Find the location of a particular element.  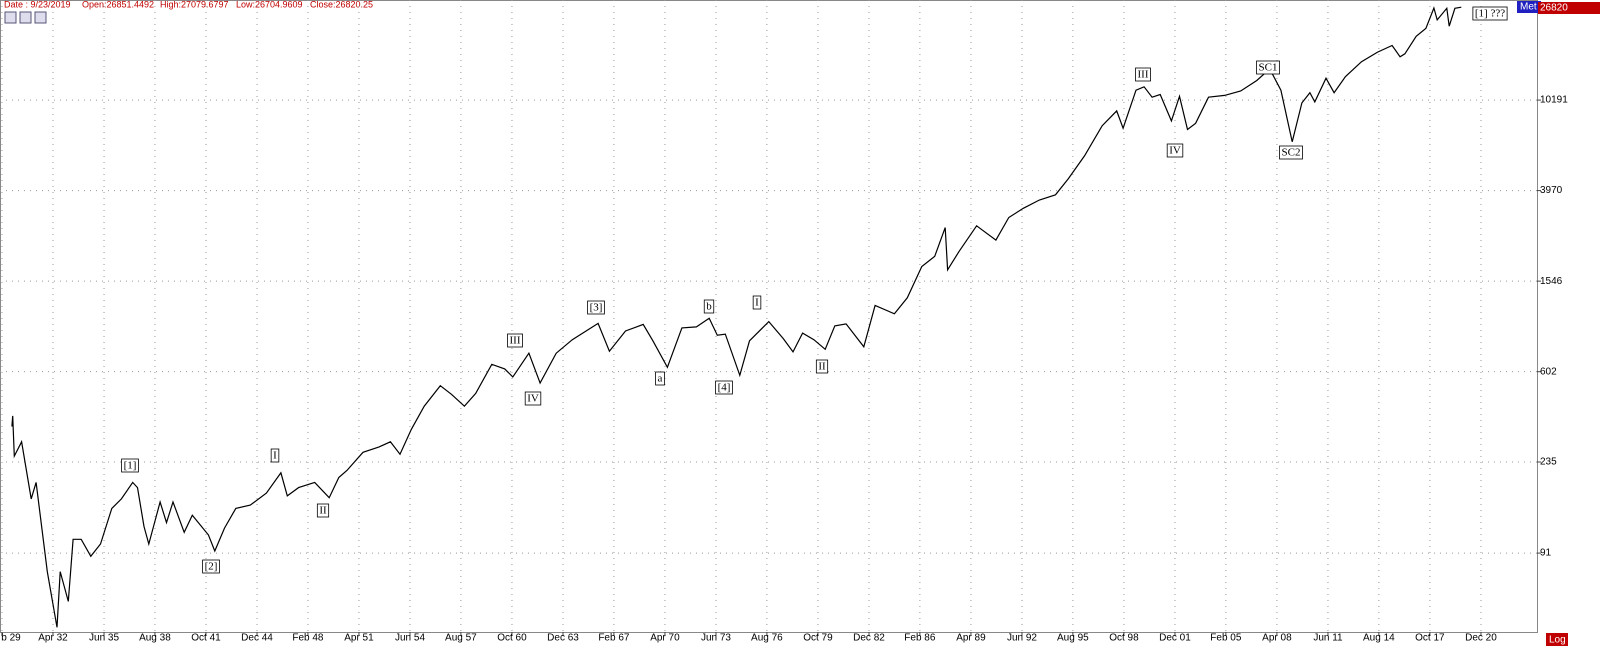

x-tick-label: b 29 is located at coordinates (11, 638).